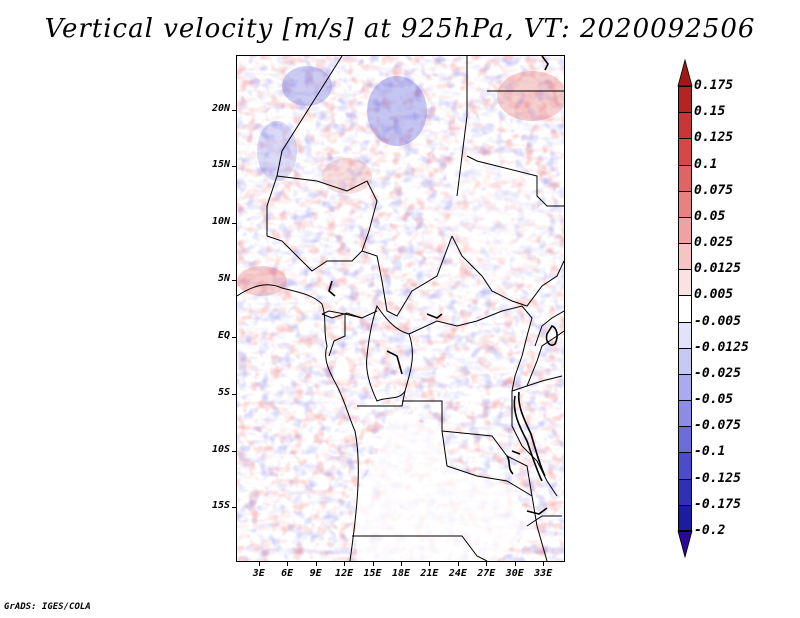 Image resolution: width=800 pixels, height=618 pixels. What do you see at coordinates (486, 573) in the screenshot?
I see `longitude-tick-label: 27E` at bounding box center [486, 573].